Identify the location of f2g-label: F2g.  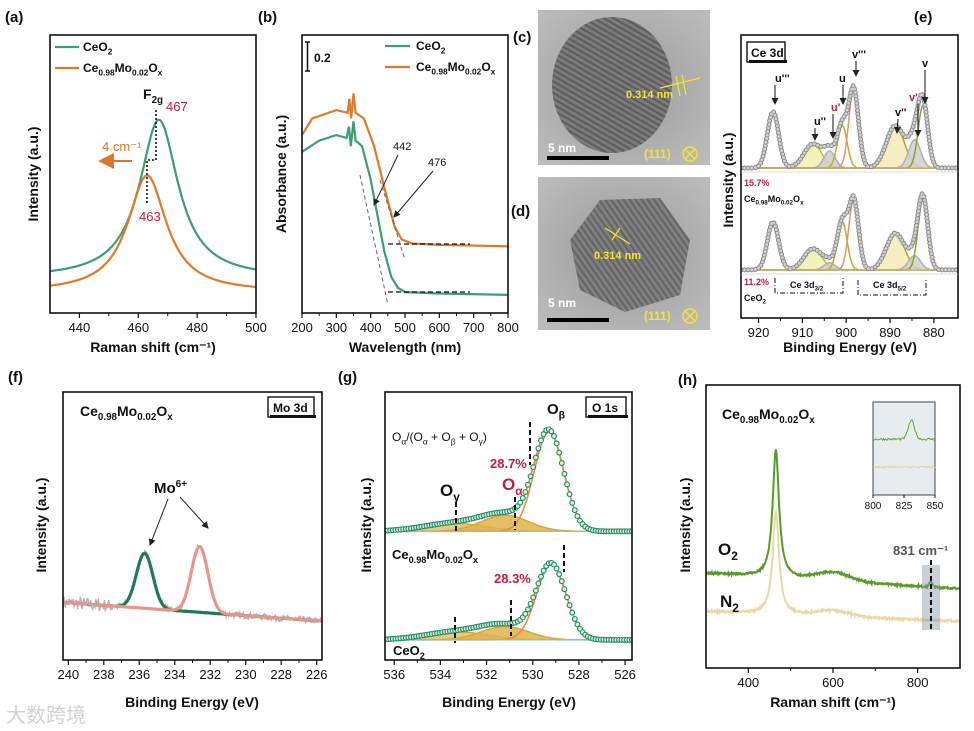
(153, 96).